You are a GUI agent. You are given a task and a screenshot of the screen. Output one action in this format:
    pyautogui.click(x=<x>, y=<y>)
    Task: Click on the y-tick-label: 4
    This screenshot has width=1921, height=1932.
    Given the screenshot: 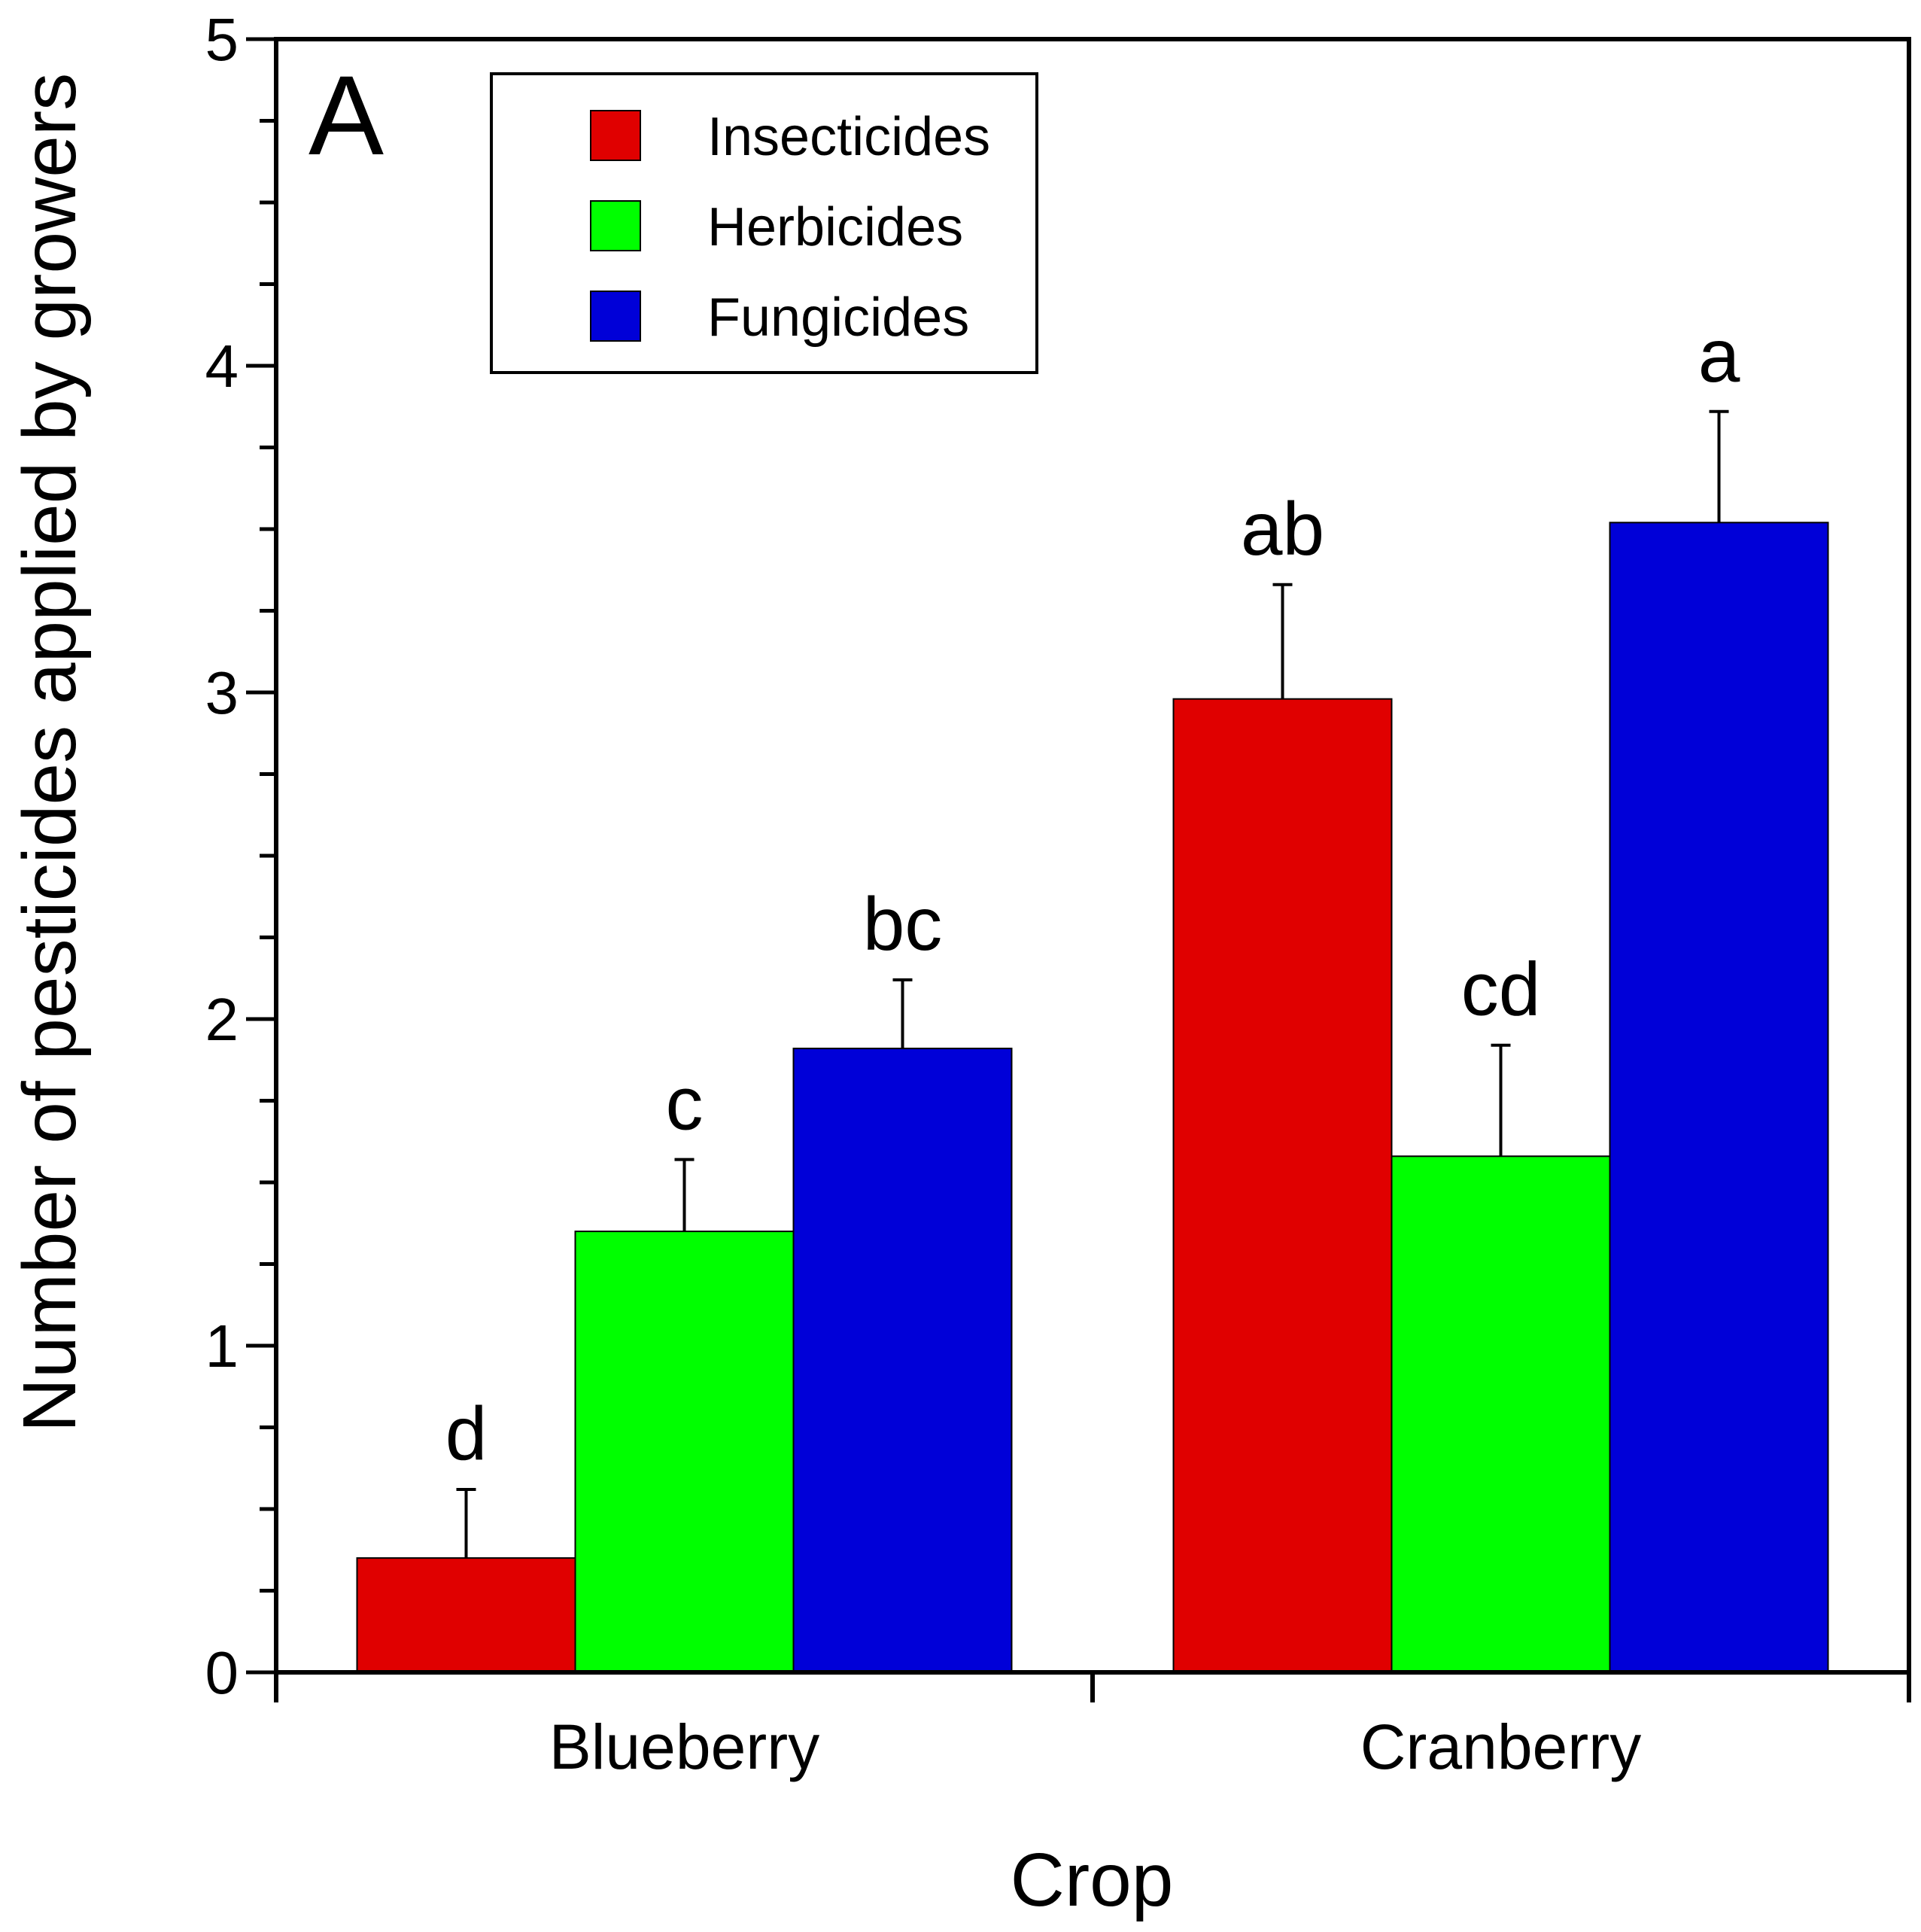 What is the action you would take?
    pyautogui.click(x=222, y=366)
    